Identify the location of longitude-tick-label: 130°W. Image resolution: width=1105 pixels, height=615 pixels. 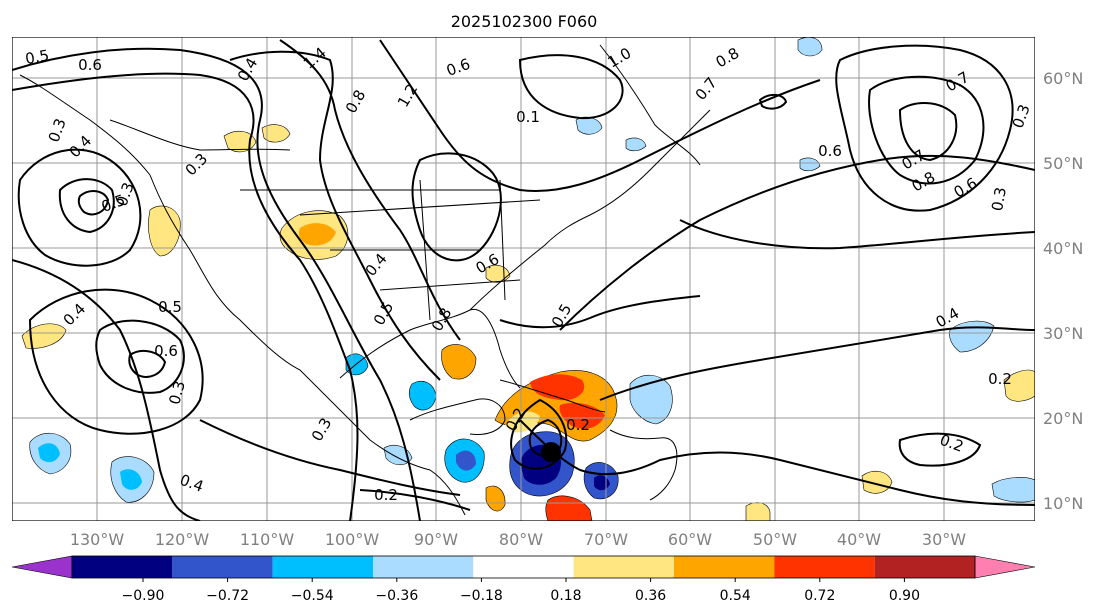
(97, 539).